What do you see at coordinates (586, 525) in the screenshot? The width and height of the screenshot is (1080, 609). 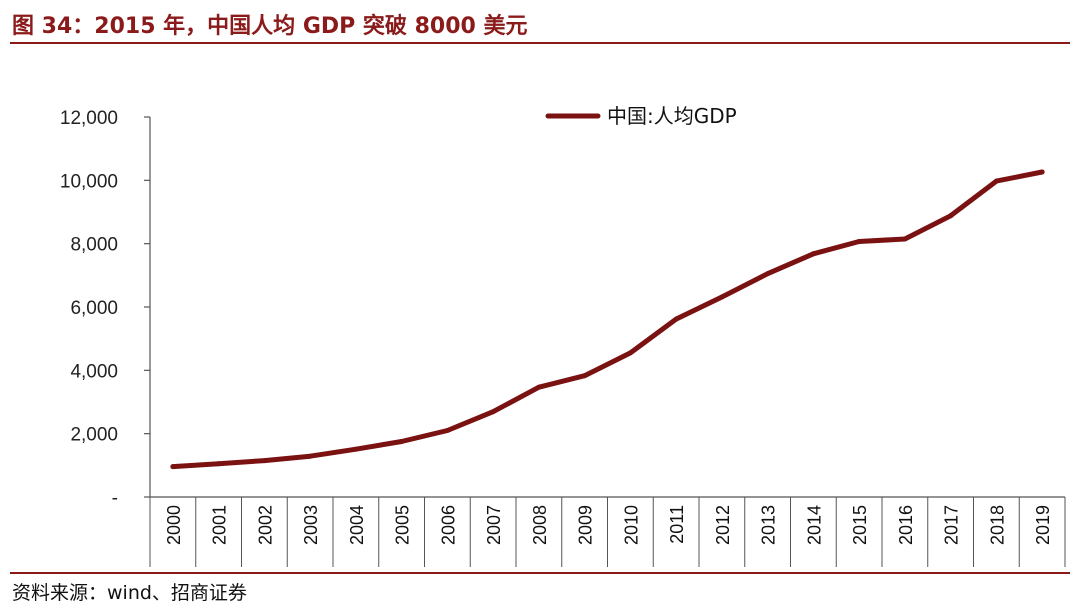 I see `x-tick-label: 2009` at bounding box center [586, 525].